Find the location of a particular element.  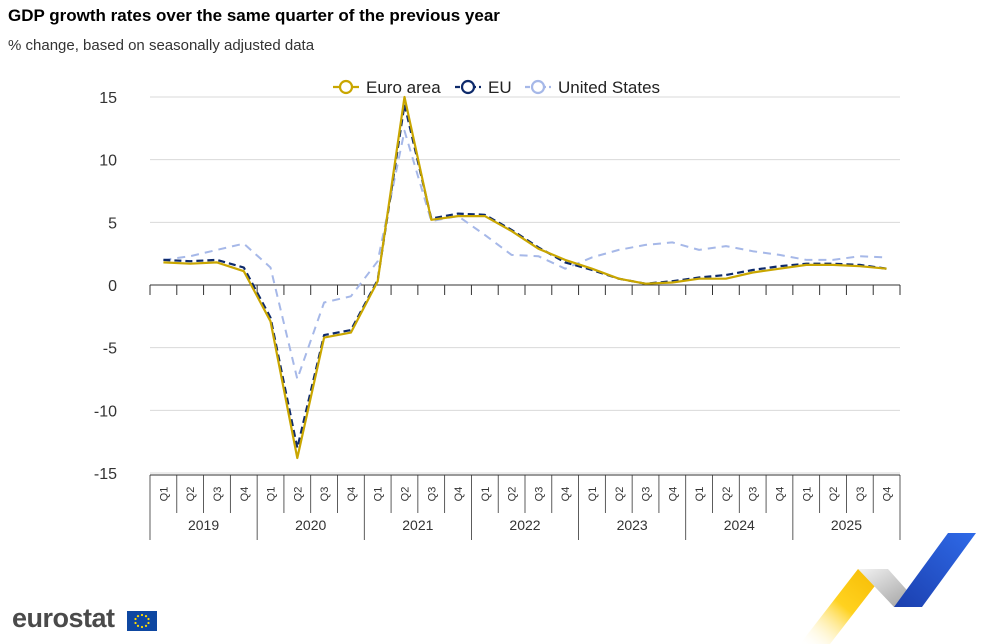

year-label: 2024 is located at coordinates (739, 525).